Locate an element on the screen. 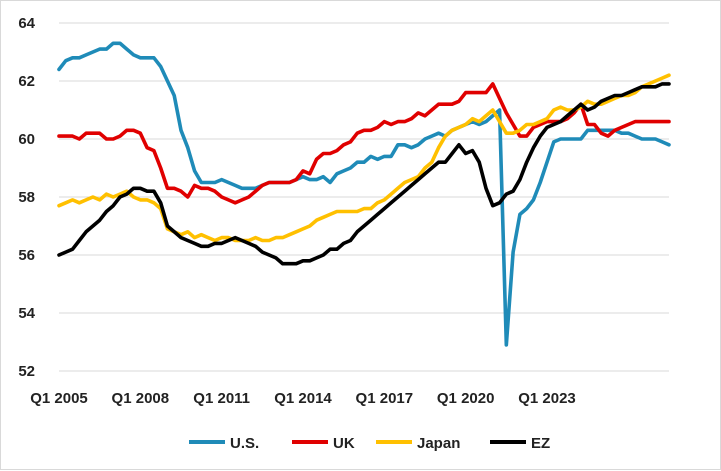  x-tick-label: Q1 2017 is located at coordinates (385, 398).